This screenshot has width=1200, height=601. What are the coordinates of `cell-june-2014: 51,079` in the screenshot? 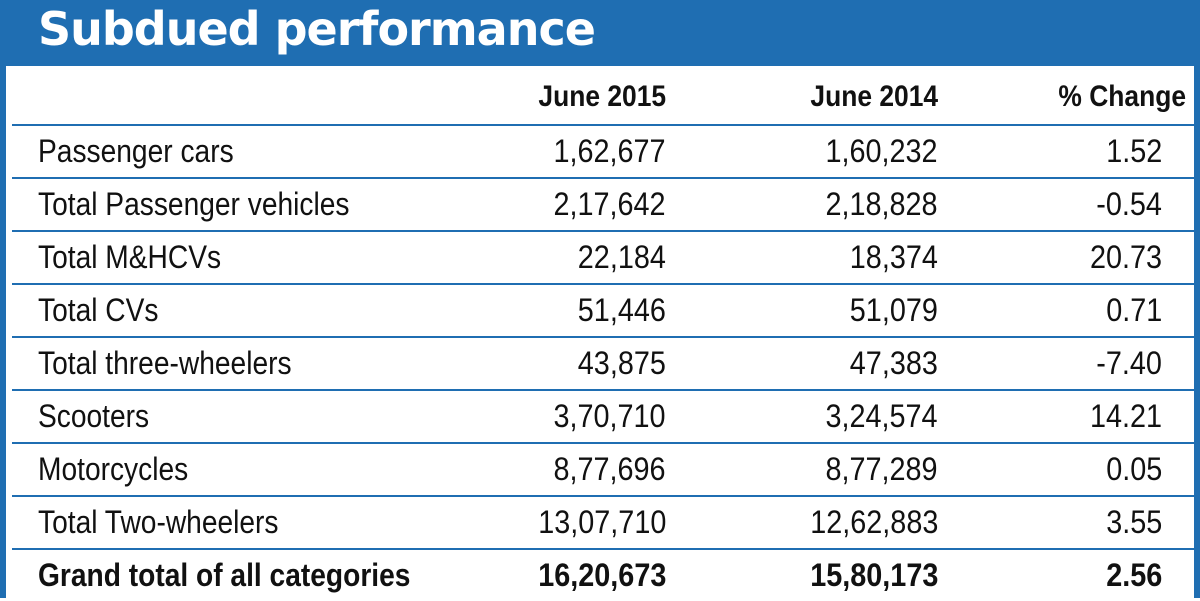 It's located at (893, 310).